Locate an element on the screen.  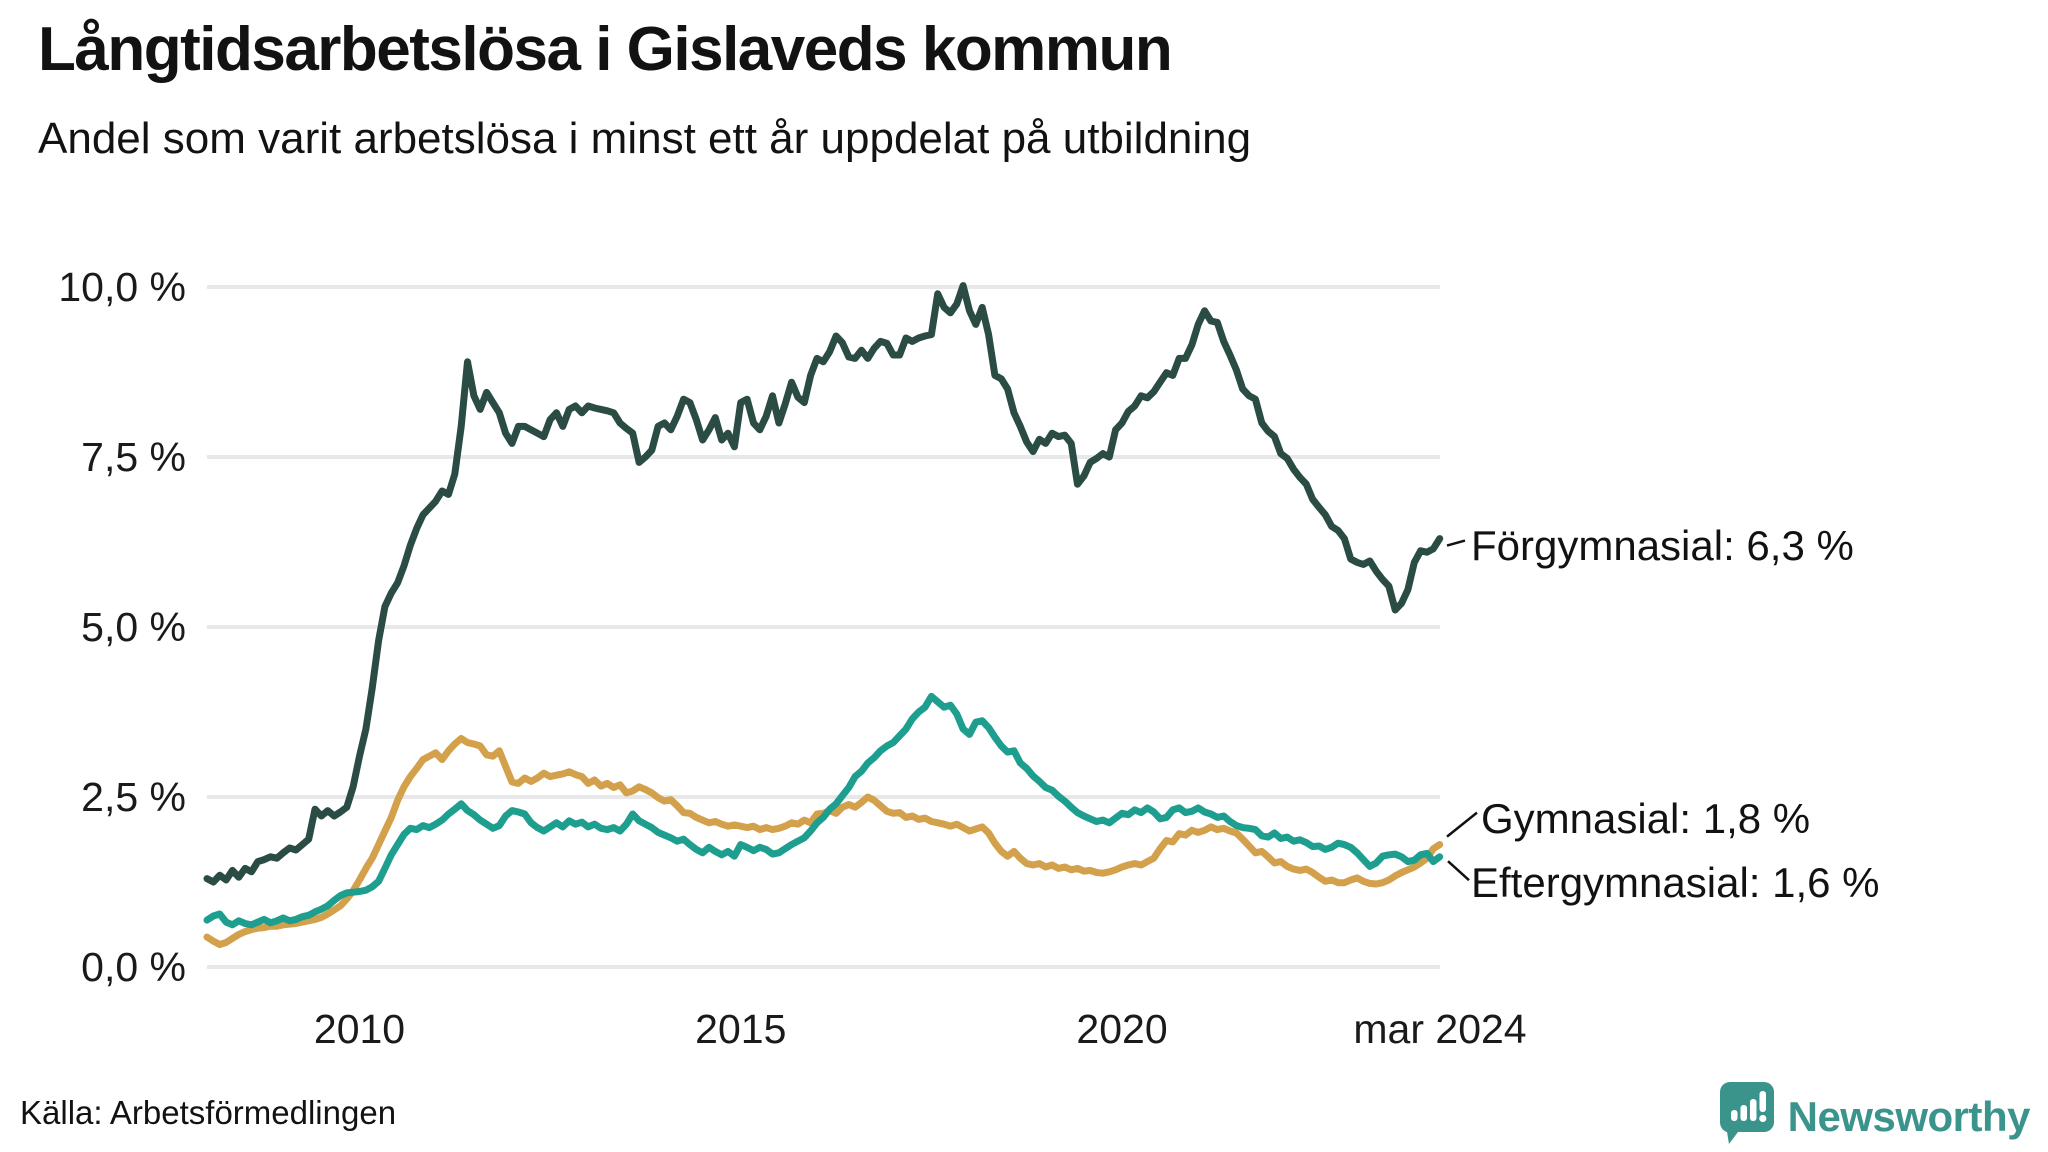
line-gymnasial is located at coordinates (823, 842).